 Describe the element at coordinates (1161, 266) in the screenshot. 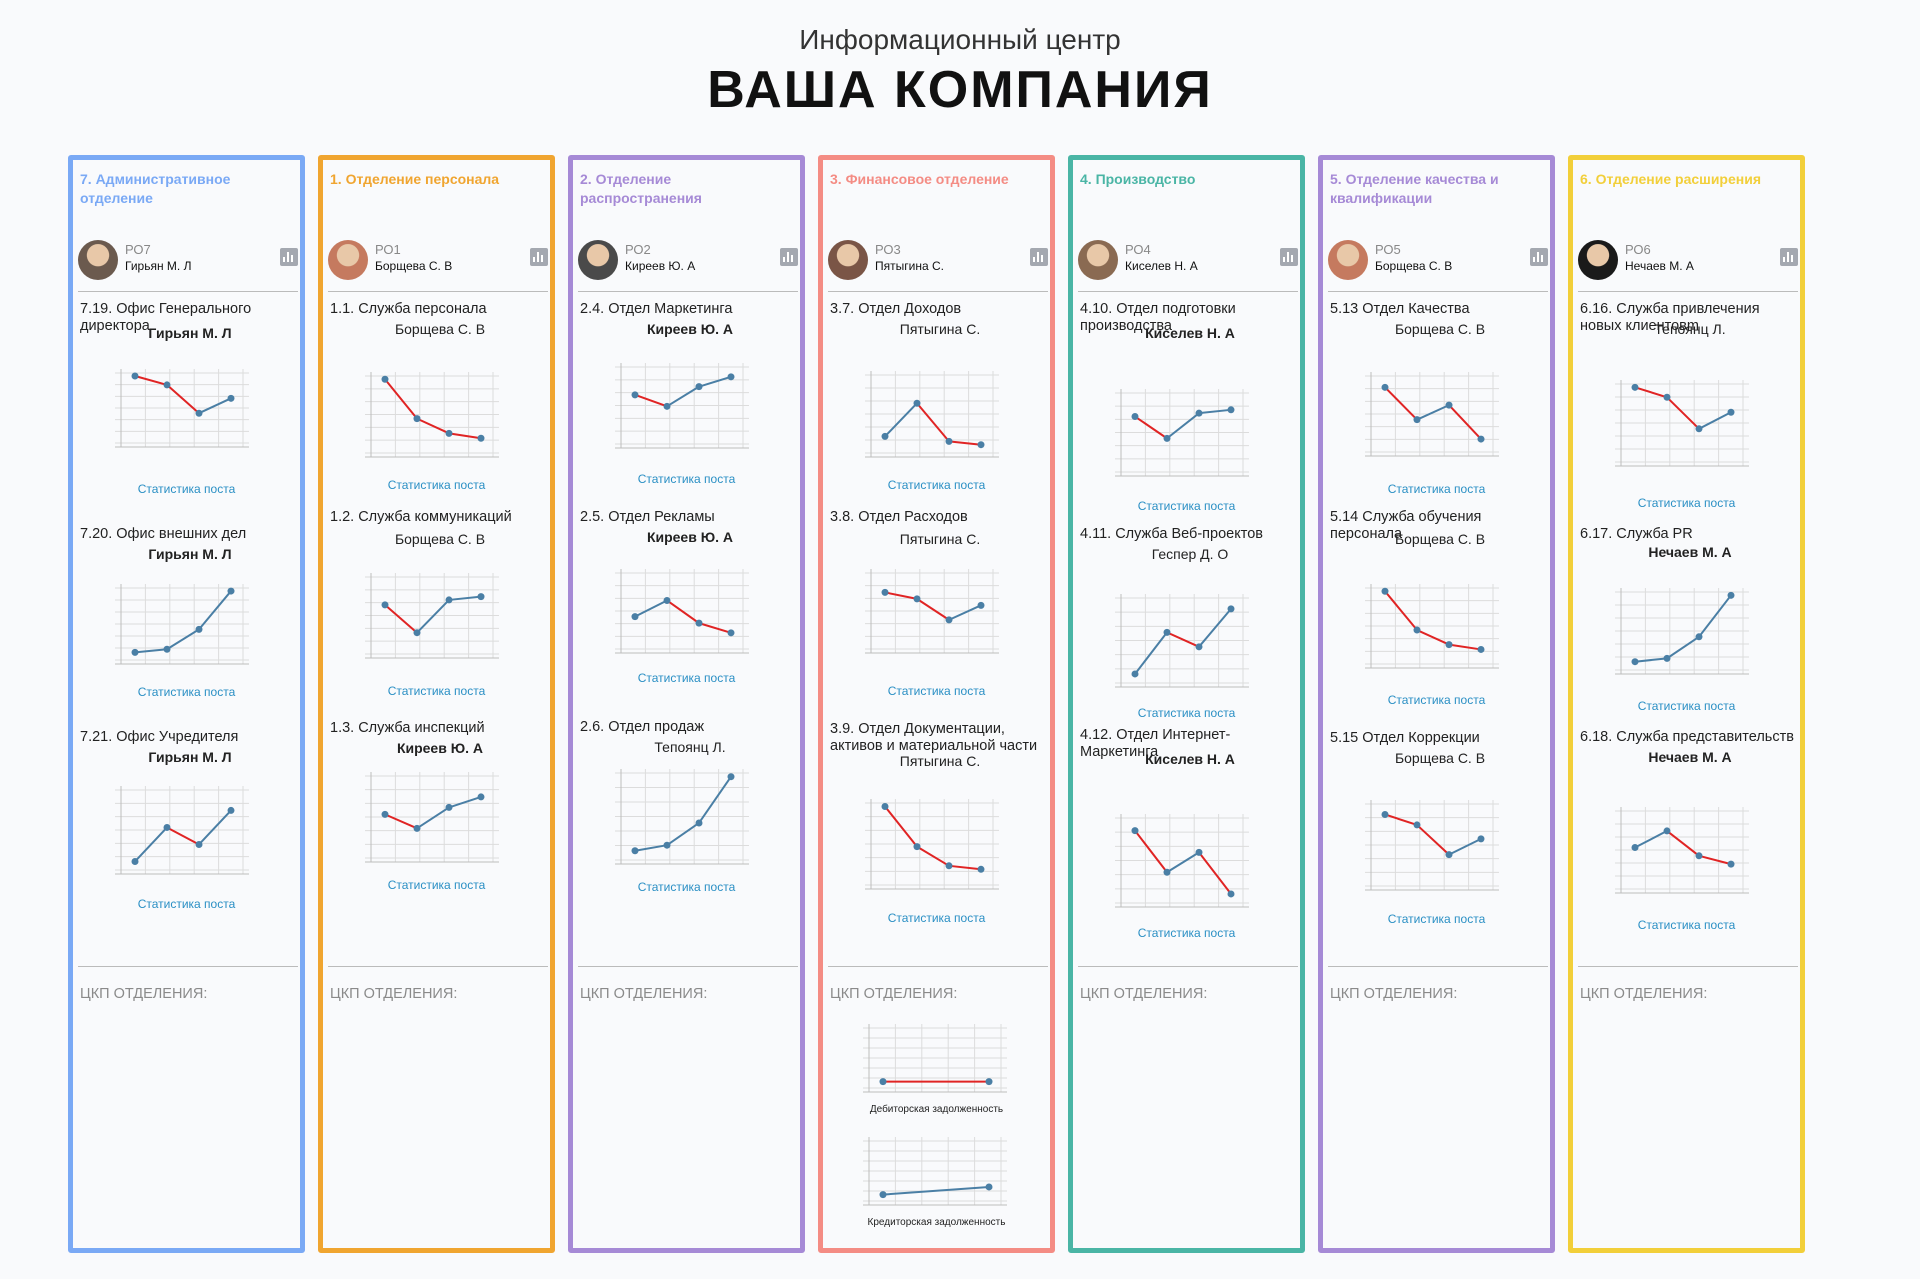

I see `person-name: Киселев Н. А` at that location.